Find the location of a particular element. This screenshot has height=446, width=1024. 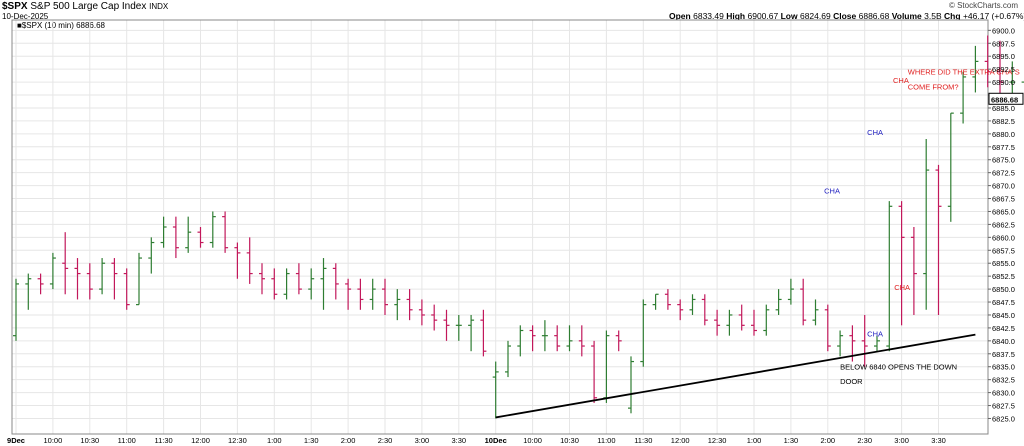

y-tick-label: 6840.0 is located at coordinates (1003, 341).